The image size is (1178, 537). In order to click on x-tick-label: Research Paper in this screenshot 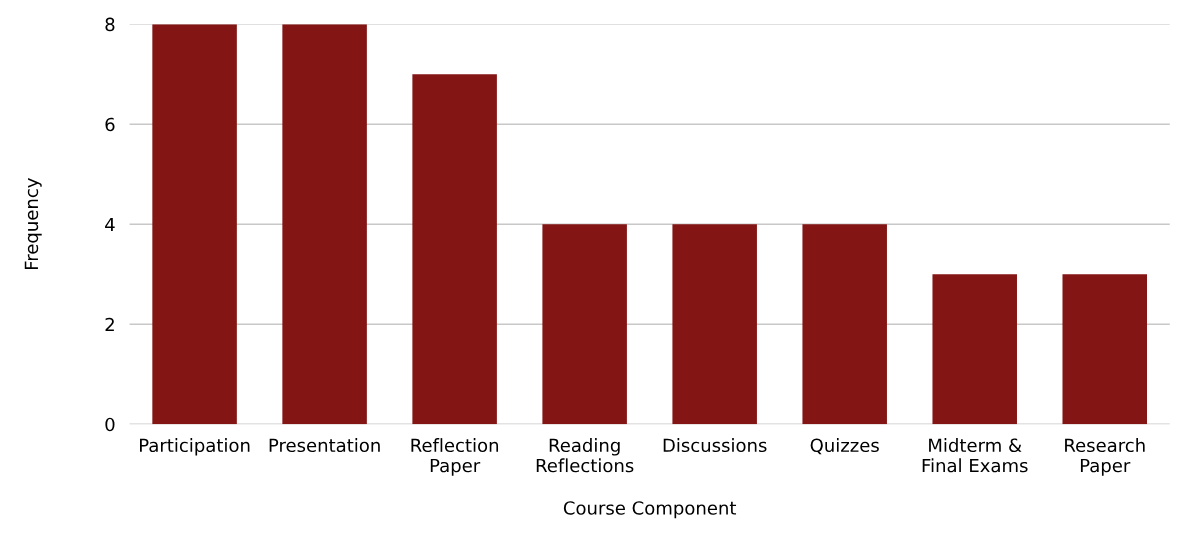, I will do `click(1105, 457)`.